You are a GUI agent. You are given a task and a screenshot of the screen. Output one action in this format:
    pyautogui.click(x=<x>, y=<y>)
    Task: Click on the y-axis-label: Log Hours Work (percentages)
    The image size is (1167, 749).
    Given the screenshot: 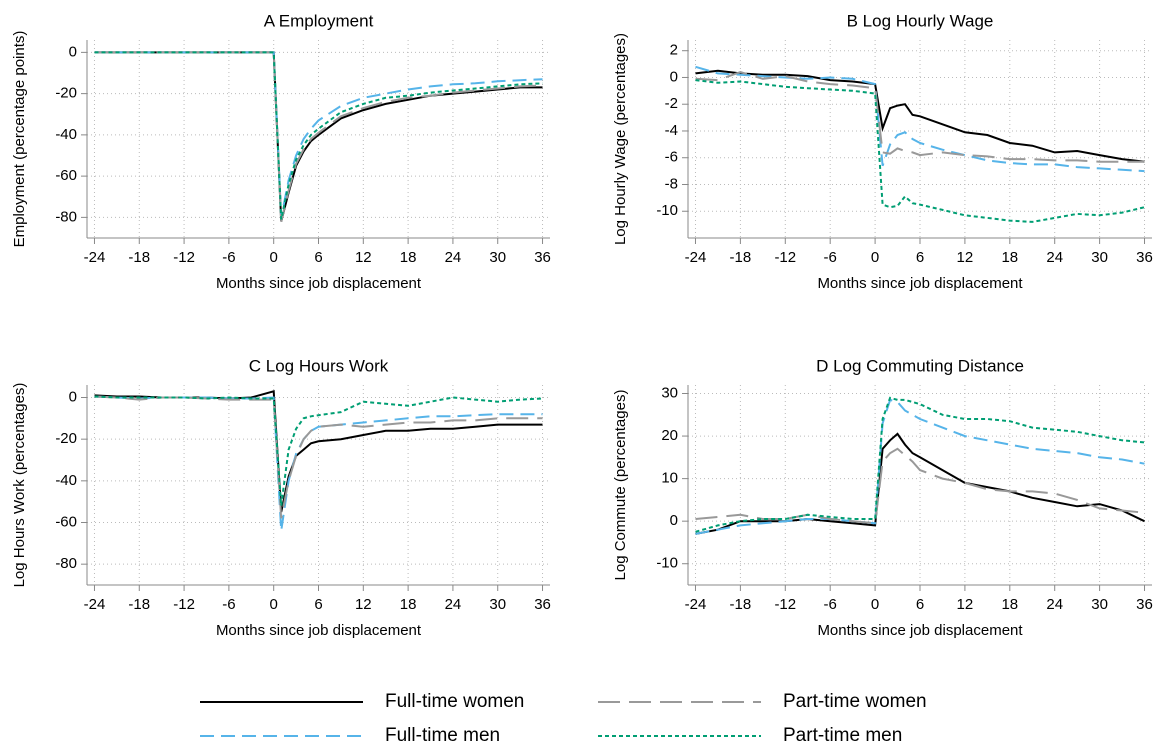 What is the action you would take?
    pyautogui.click(x=19, y=485)
    